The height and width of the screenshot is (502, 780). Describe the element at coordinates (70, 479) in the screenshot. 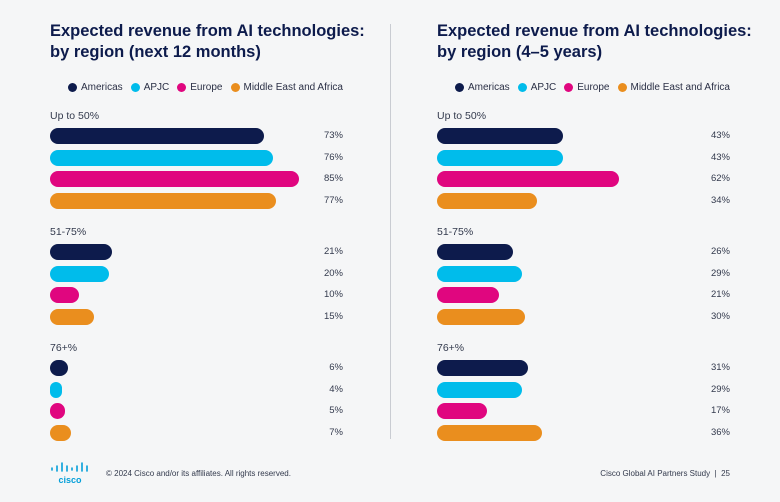

I see `svg-text: cisco` at that location.